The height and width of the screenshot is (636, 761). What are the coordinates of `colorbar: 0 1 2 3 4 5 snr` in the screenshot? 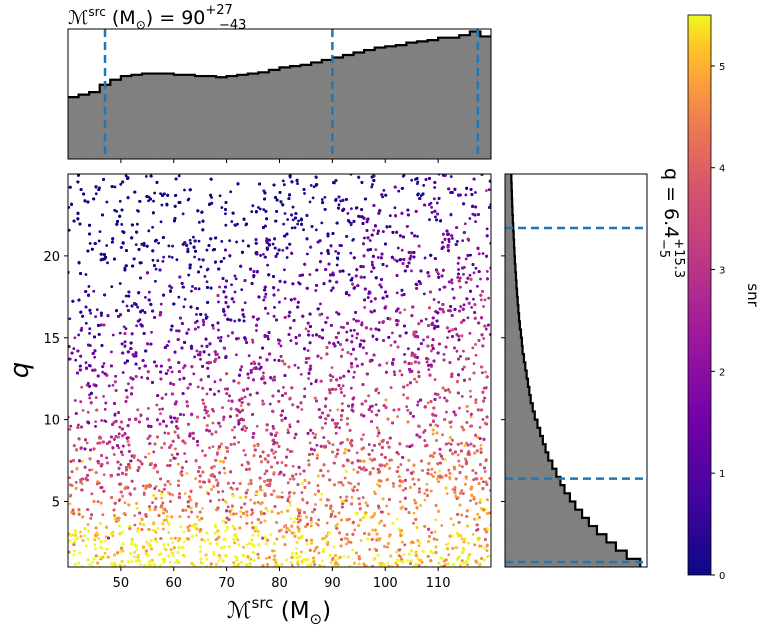 It's located at (724, 298).